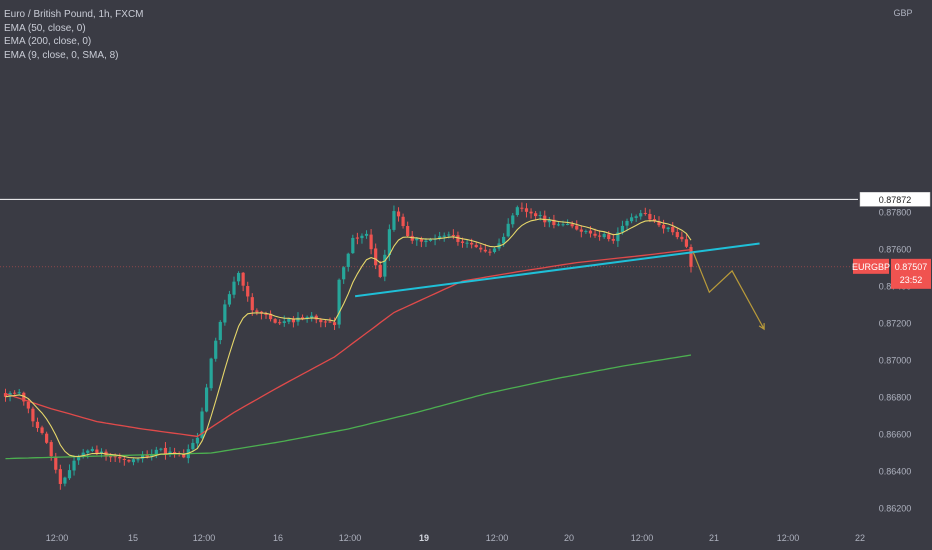 The height and width of the screenshot is (550, 932). Describe the element at coordinates (728, 291) in the screenshot. I see `projection-path` at that location.